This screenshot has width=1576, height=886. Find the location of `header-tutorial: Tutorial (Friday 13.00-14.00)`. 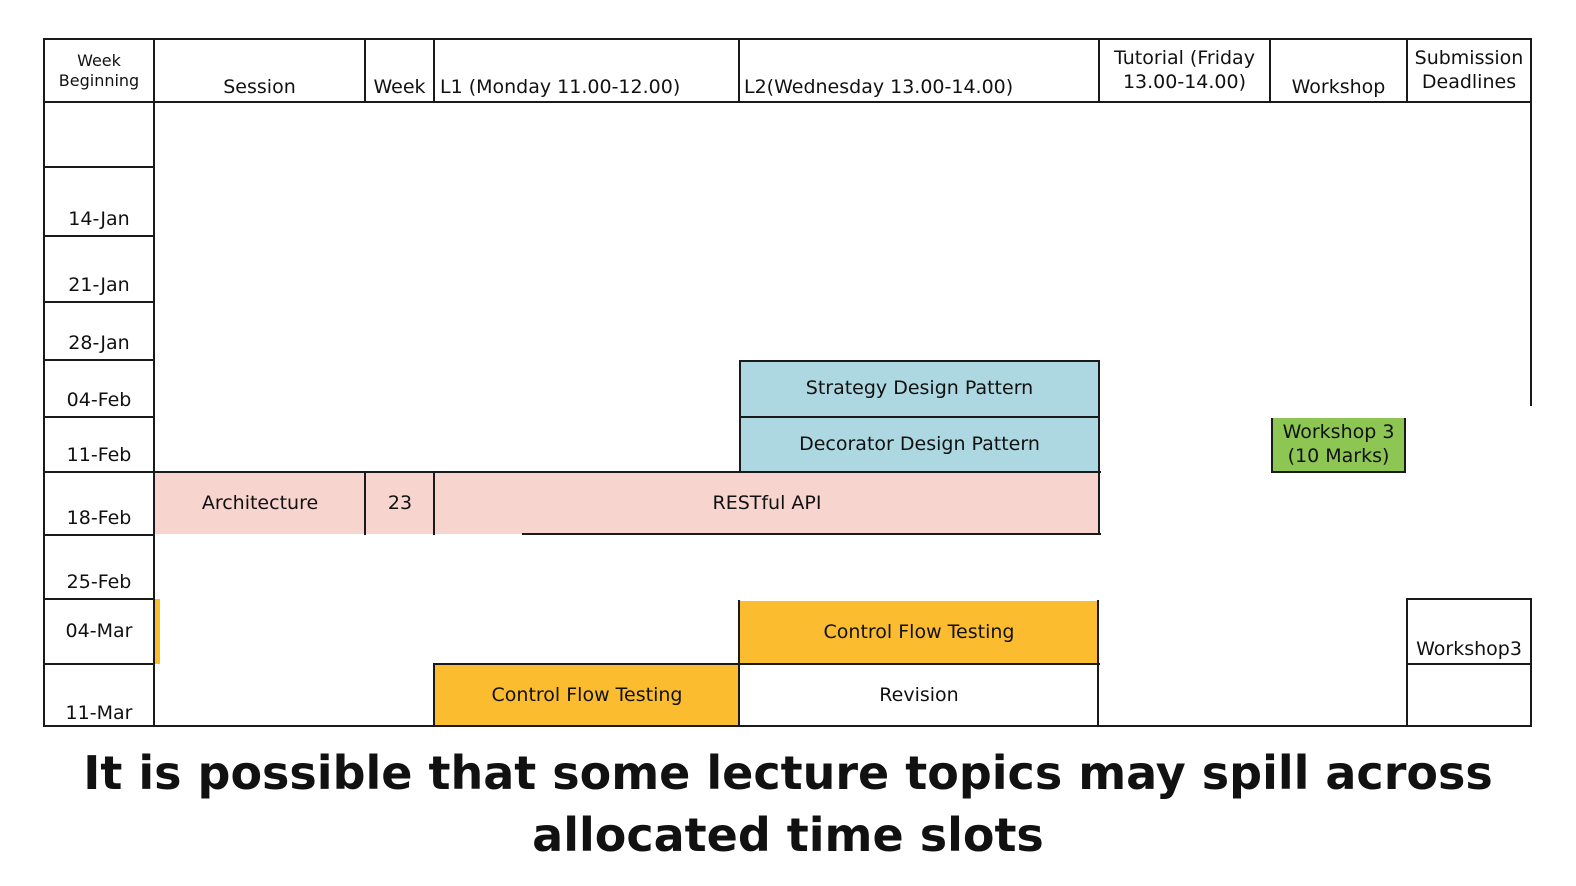

header-tutorial: Tutorial (Friday 13.00-14.00) is located at coordinates (1184, 70).